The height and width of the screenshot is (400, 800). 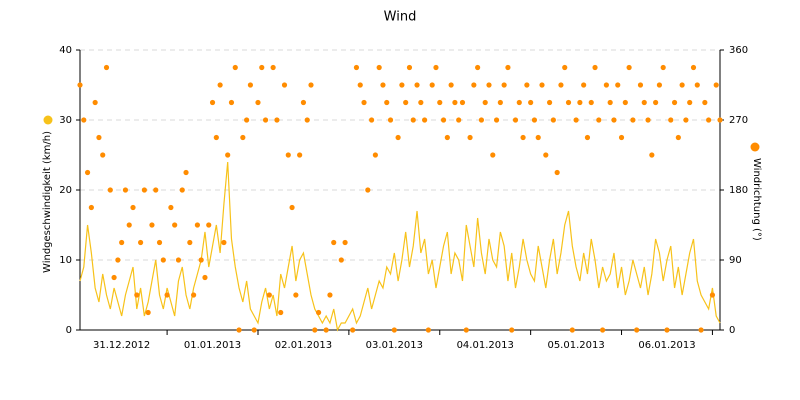 What do you see at coordinates (65, 190) in the screenshot?
I see `y-tick-label: 20` at bounding box center [65, 190].